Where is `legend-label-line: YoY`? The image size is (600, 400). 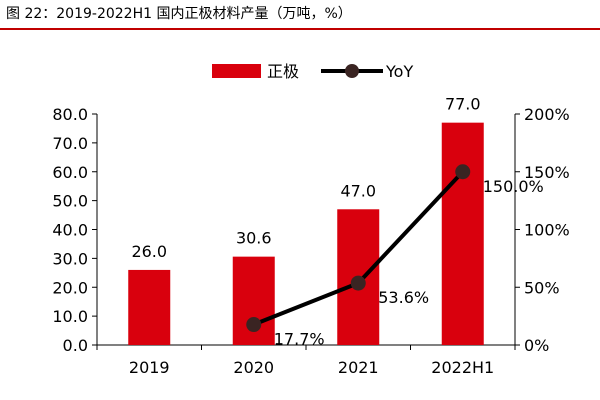 legend-label-line: YoY is located at coordinates (399, 71).